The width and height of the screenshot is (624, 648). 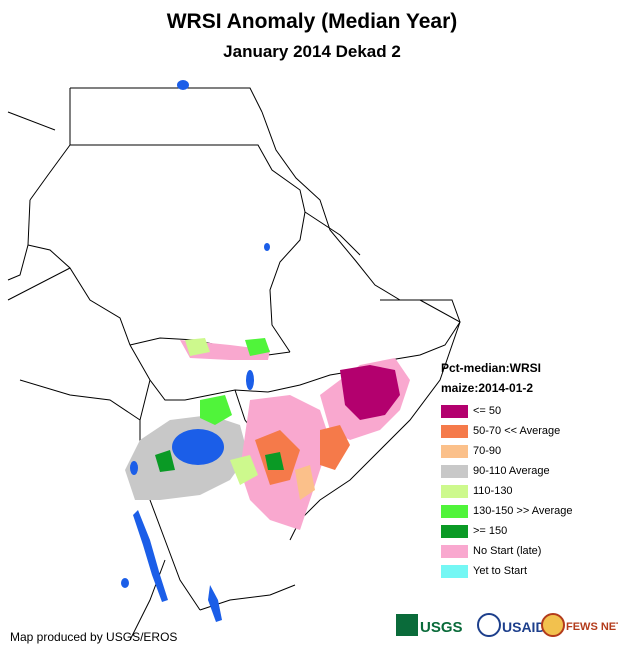 I want to click on legend-item: 50-70 << Average, so click(x=500, y=431).